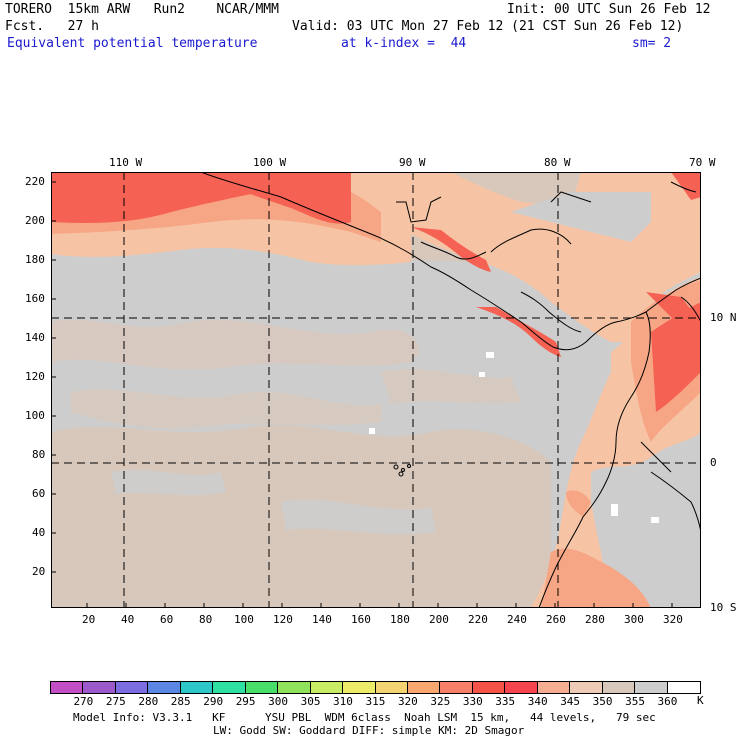 This screenshot has width=740, height=740. I want to click on lon-label-100w: 100 W, so click(270, 162).